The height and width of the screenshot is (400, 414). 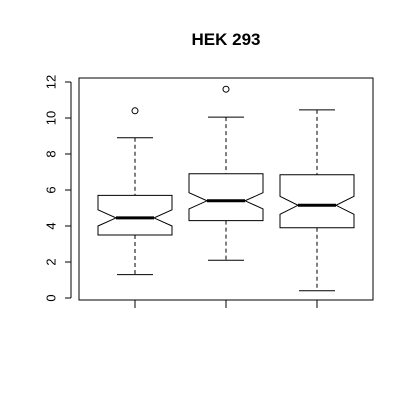 What do you see at coordinates (226, 304) in the screenshot?
I see `x-axis` at bounding box center [226, 304].